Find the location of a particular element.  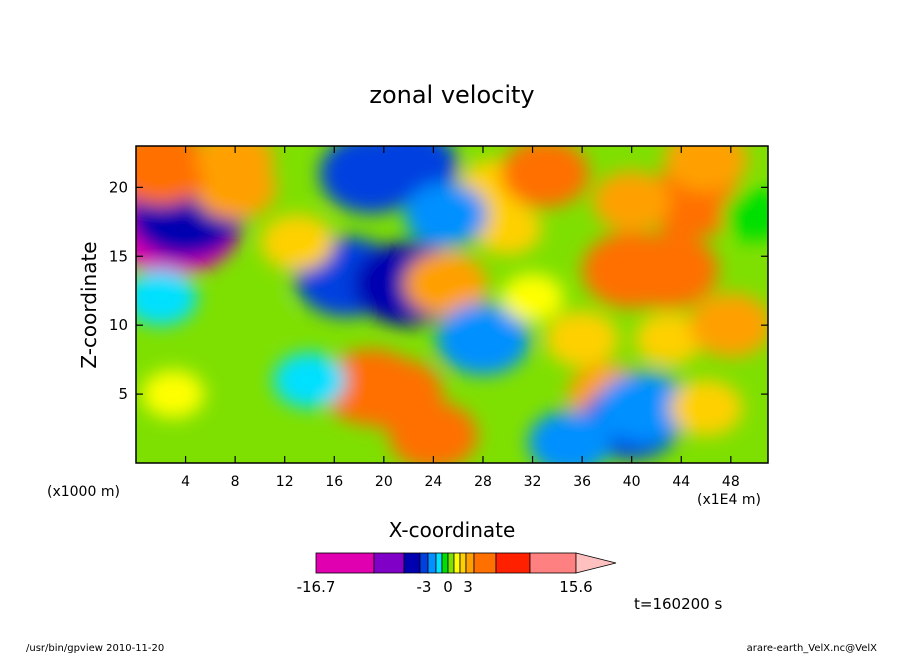

colorbar is located at coordinates (466, 563).